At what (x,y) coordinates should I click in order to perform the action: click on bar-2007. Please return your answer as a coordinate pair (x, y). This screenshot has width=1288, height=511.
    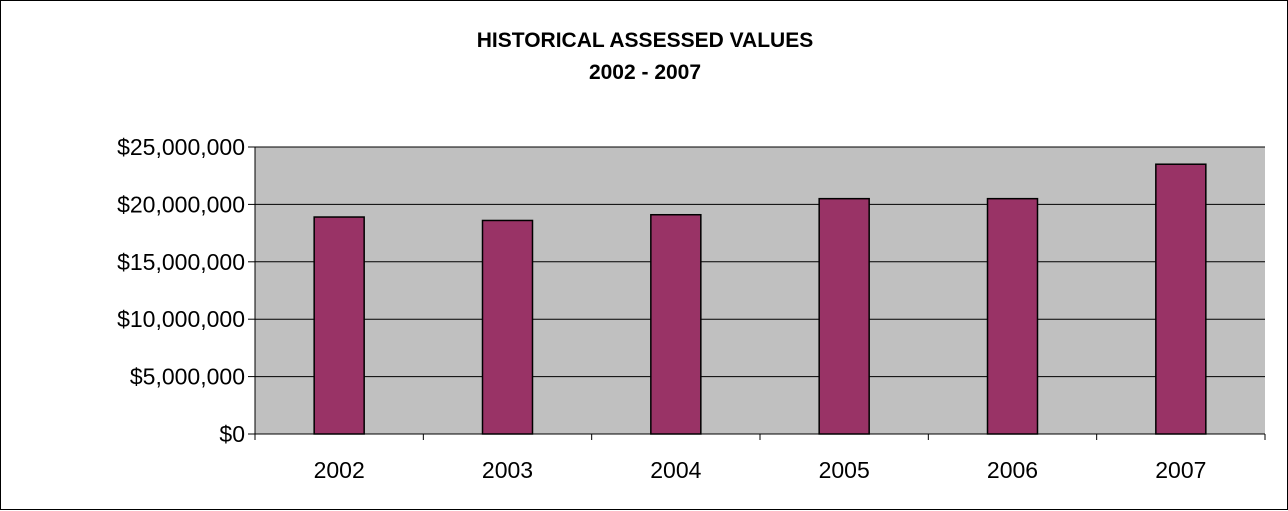
    Looking at the image, I should click on (1181, 299).